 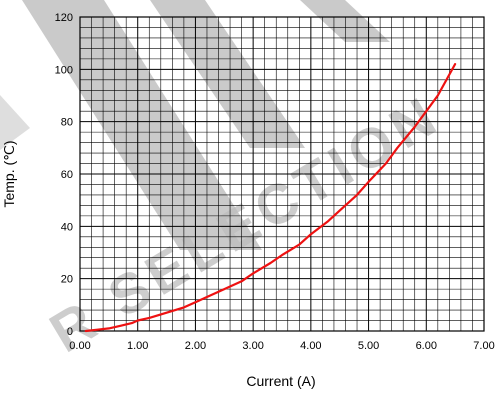 What do you see at coordinates (67, 123) in the screenshot?
I see `y-tick-label: 80` at bounding box center [67, 123].